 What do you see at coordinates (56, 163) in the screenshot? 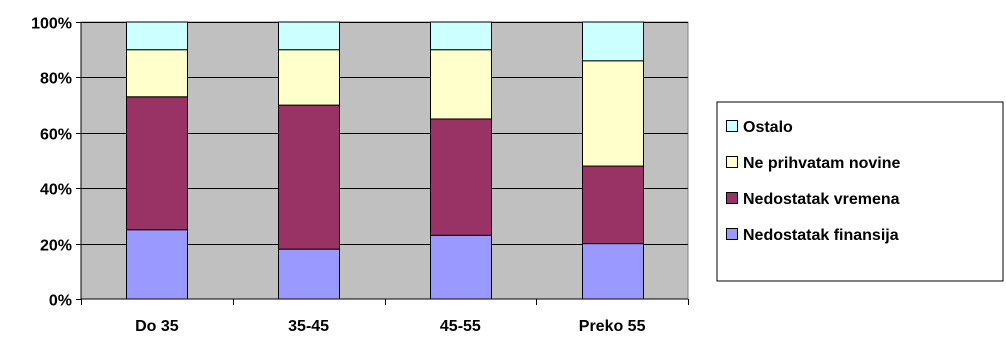
I see `y-axis-ticks: 0% 20% 40% 60% 80% 100%` at bounding box center [56, 163].